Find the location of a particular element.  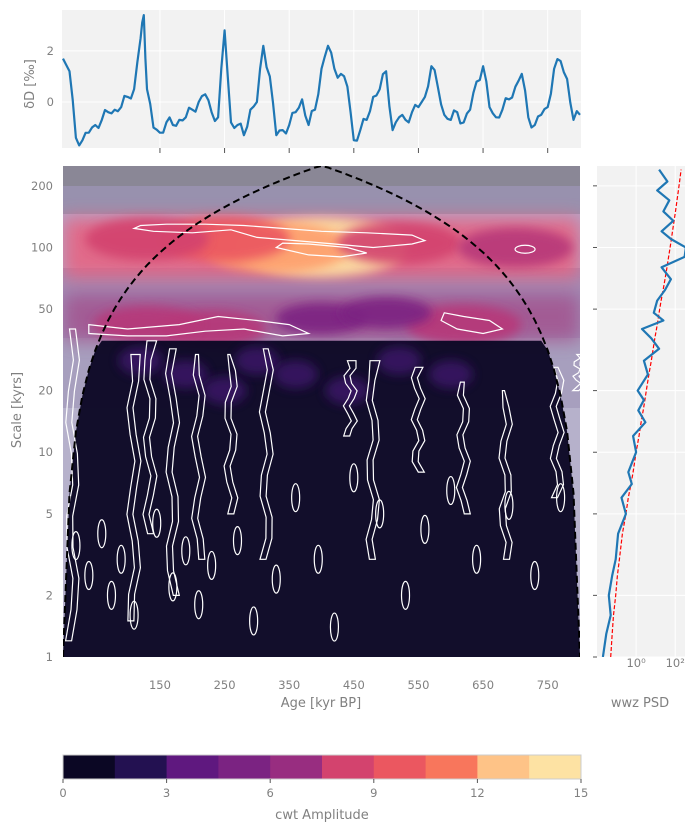

psd-reference-line is located at coordinates (646, 413).